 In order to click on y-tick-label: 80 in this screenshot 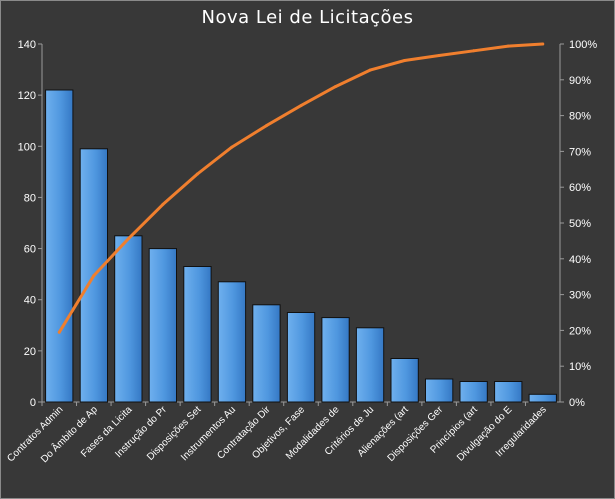, I will do `click(30, 198)`.